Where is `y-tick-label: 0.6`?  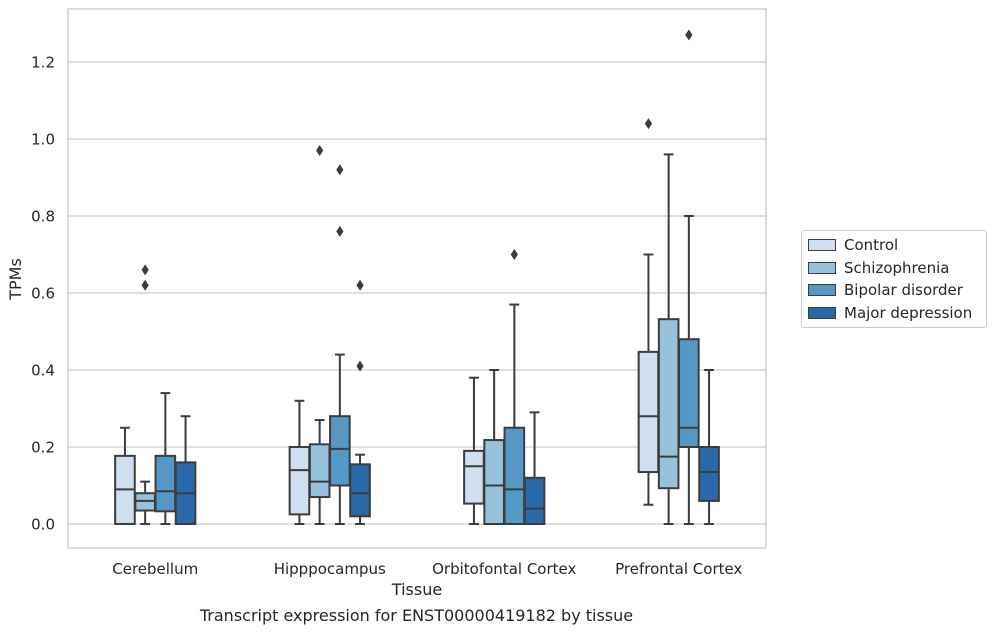 y-tick-label: 0.6 is located at coordinates (43, 294).